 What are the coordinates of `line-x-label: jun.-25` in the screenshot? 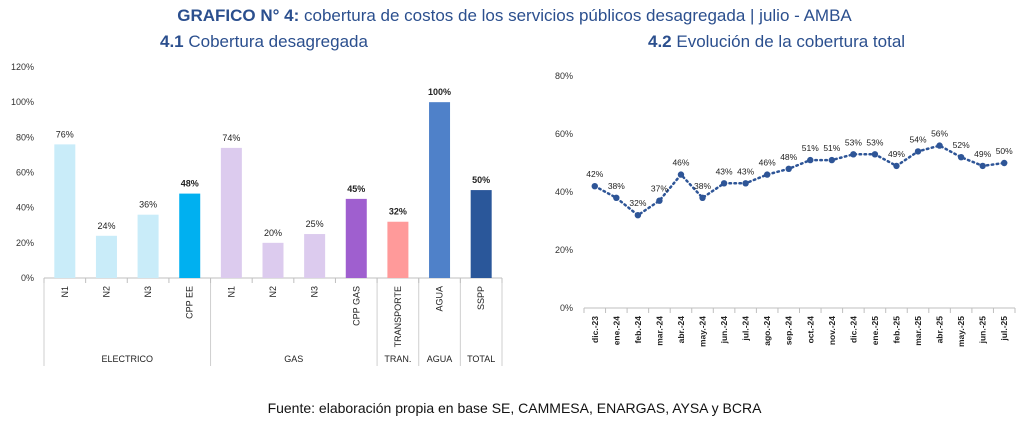 It's located at (983, 330).